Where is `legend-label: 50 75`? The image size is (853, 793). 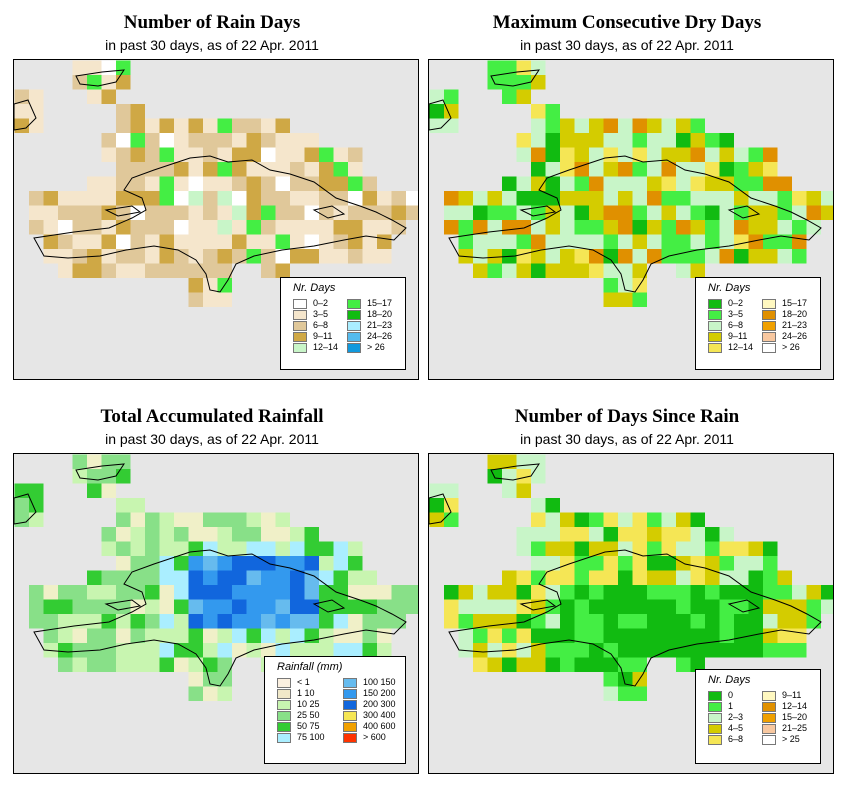
legend-label: 50 75 is located at coordinates (308, 726).